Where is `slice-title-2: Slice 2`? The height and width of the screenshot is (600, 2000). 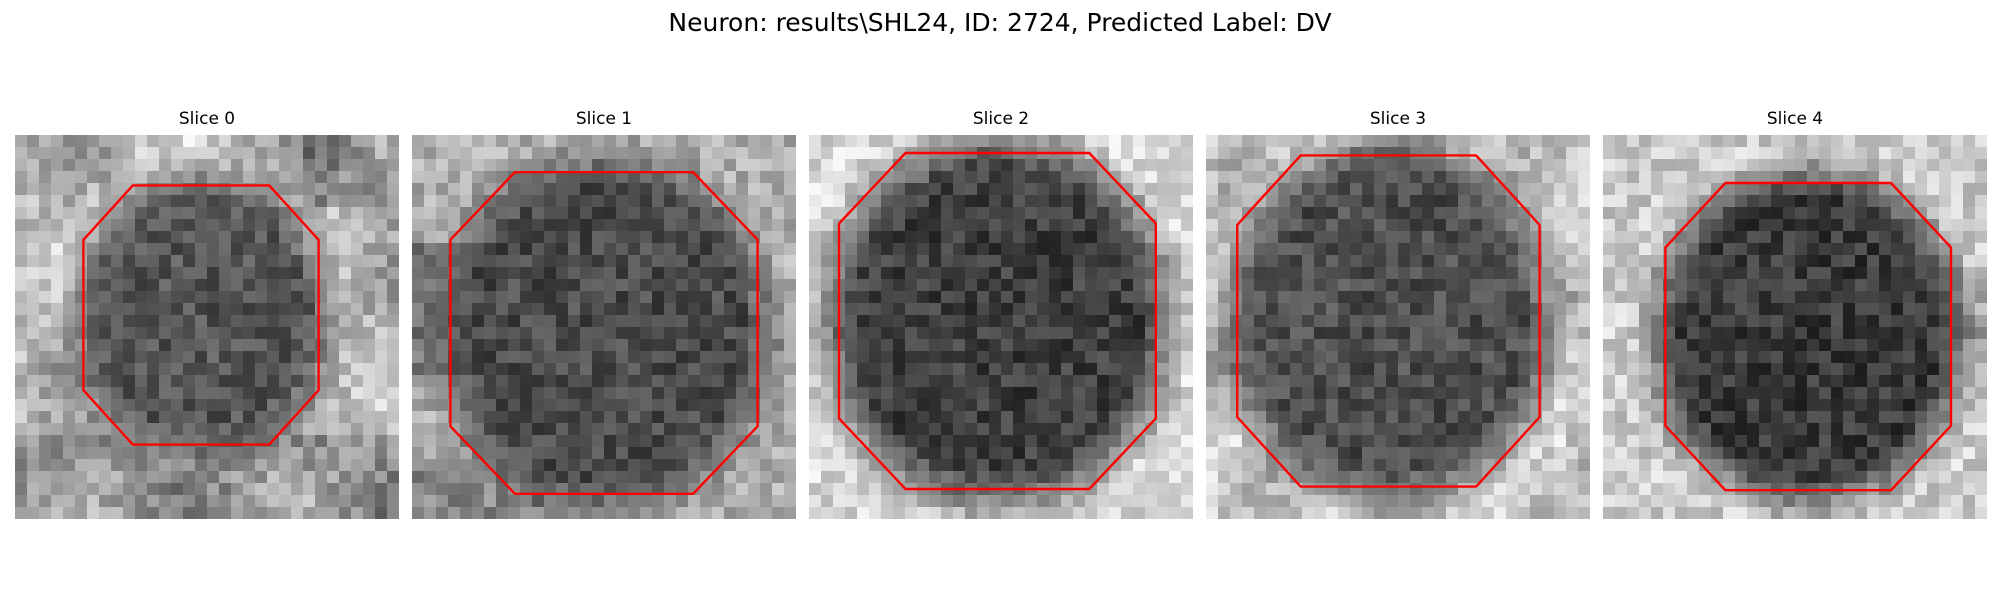
slice-title-2: Slice 2 is located at coordinates (1001, 119).